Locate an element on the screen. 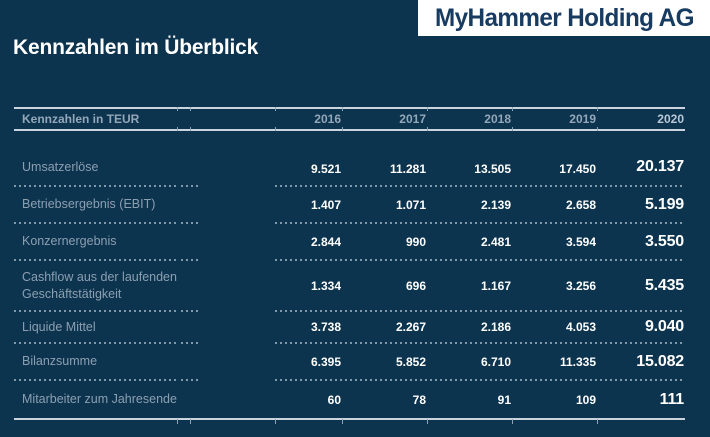 The image size is (710, 437). column-header-year-2020: 2020 is located at coordinates (670, 119).